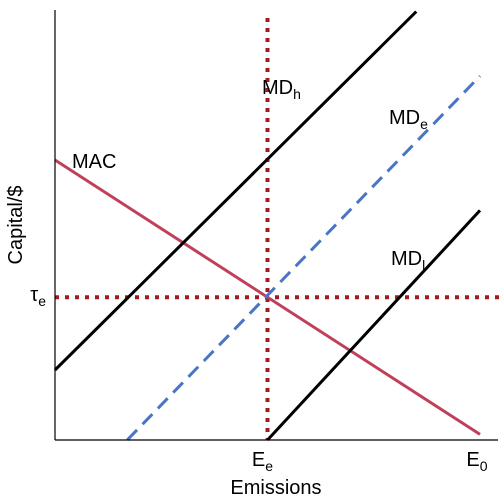 The width and height of the screenshot is (504, 504). Describe the element at coordinates (94, 162) in the screenshot. I see `series-label-mac: MAC` at that location.